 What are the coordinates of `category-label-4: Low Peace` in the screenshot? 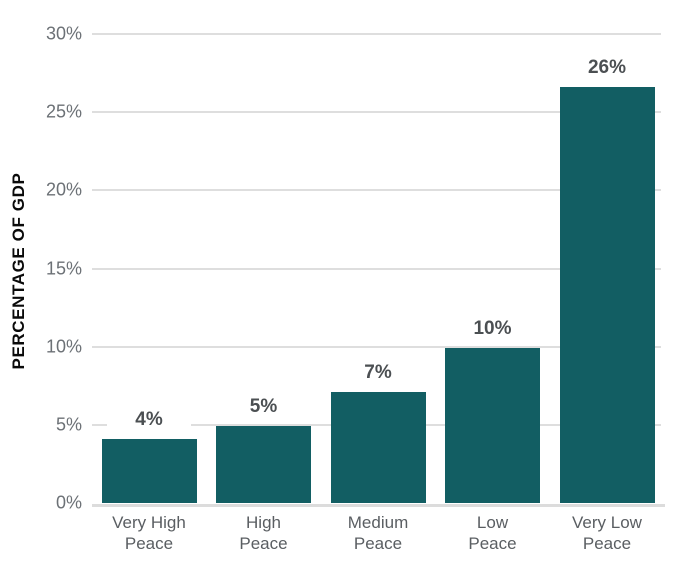 It's located at (492, 533).